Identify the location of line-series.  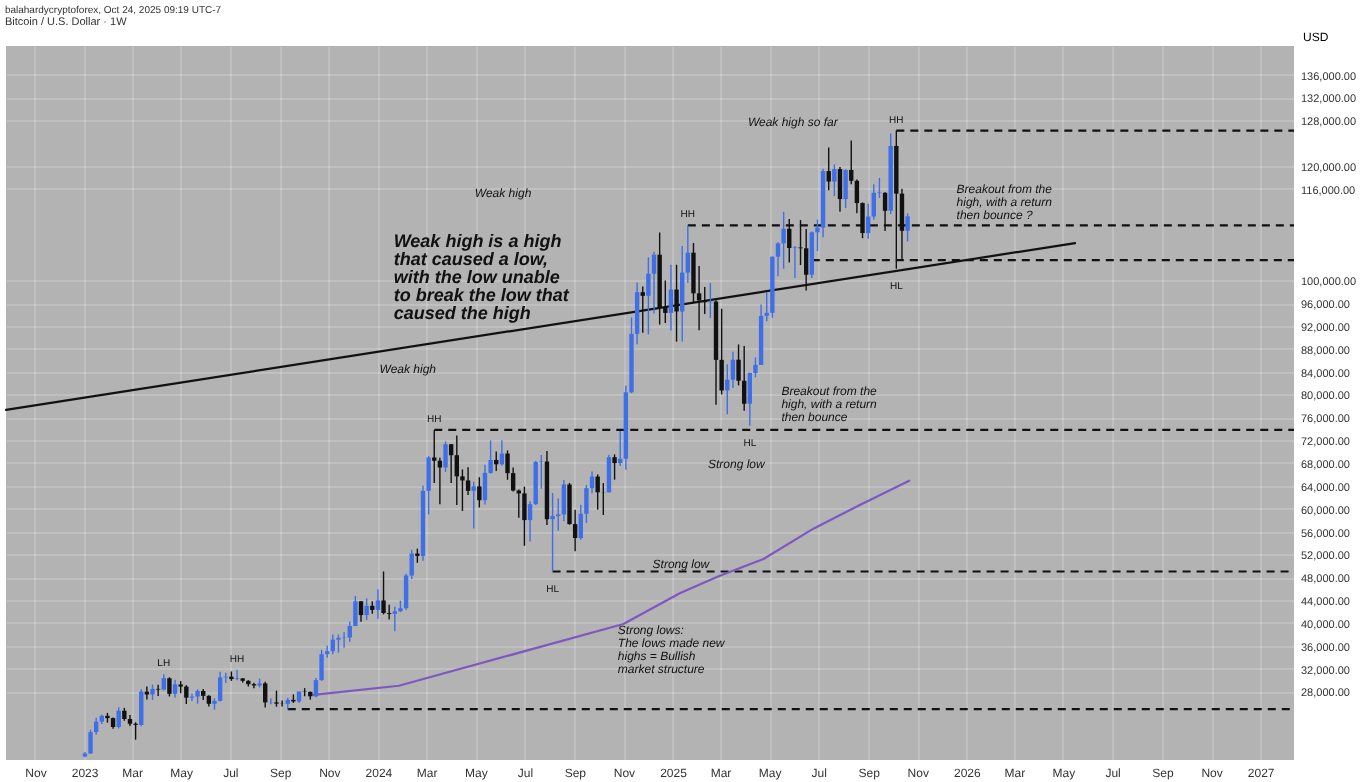
(611, 587).